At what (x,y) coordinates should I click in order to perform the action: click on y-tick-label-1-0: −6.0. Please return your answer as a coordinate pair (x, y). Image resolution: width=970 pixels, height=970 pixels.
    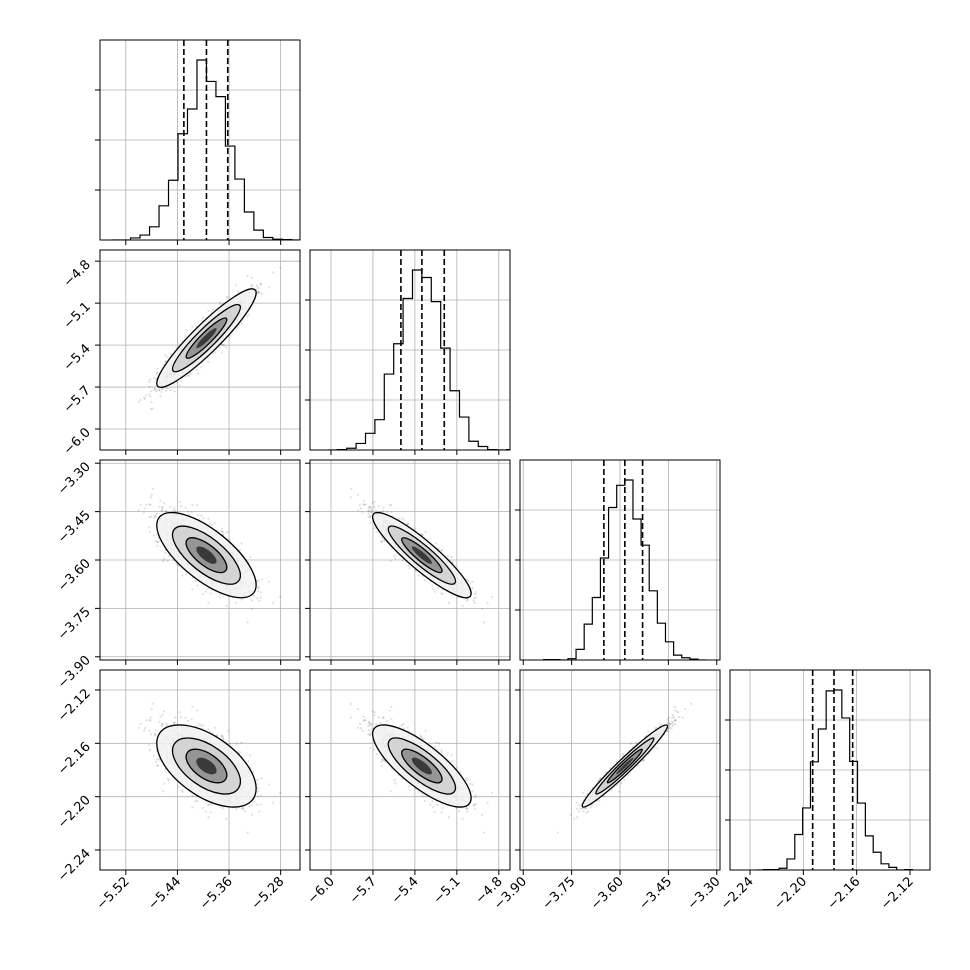
    Looking at the image, I should click on (77, 441).